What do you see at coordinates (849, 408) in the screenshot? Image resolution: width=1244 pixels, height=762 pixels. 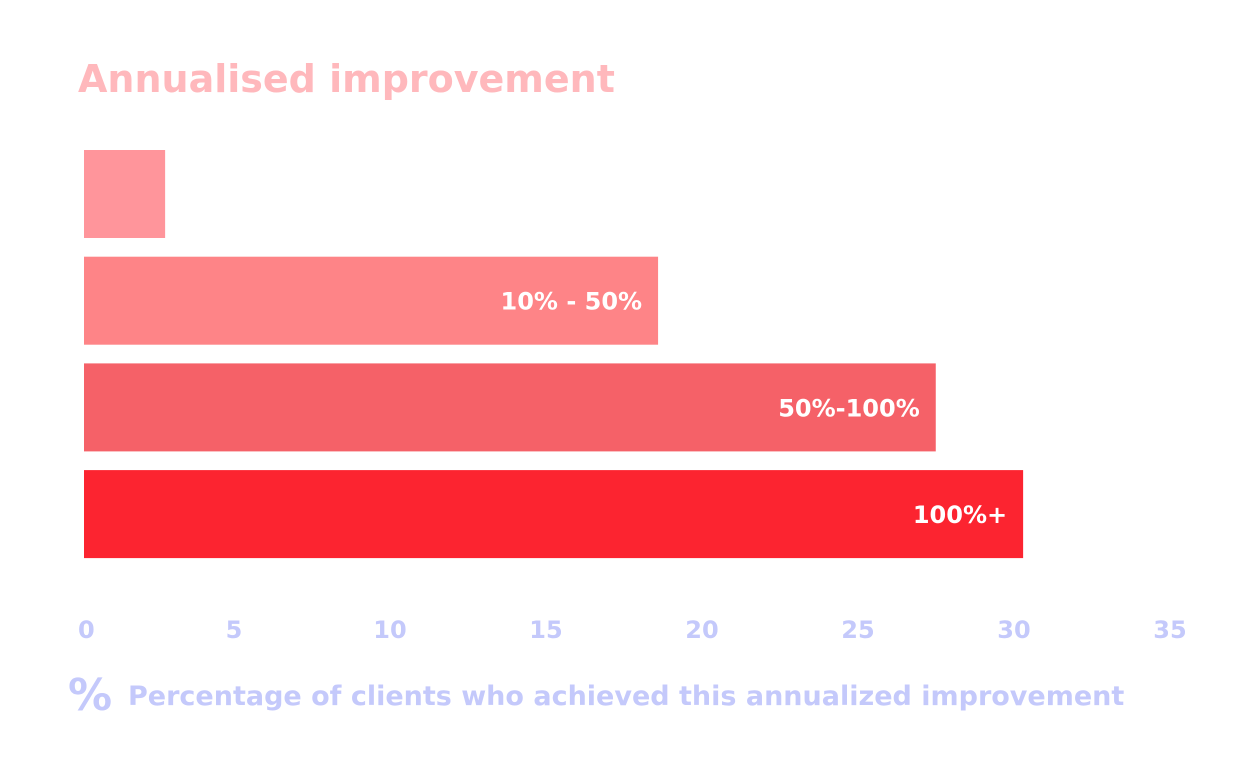 I see `bar-label-2: 50%-100%` at bounding box center [849, 408].